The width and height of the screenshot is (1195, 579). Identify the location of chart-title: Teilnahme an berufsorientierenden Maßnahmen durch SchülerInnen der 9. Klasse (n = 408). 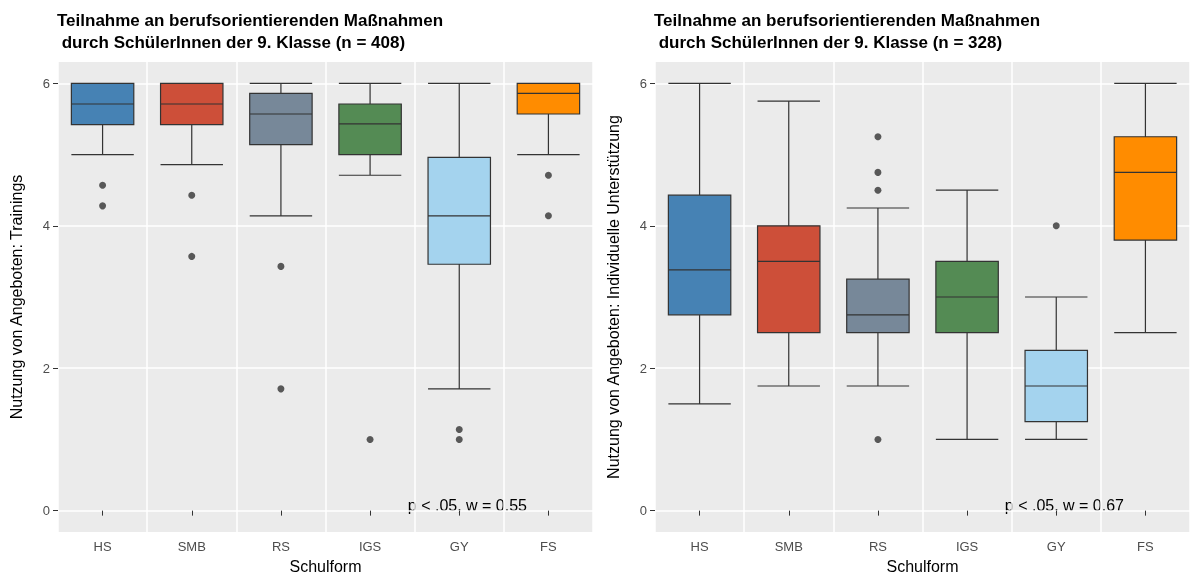
(250, 31).